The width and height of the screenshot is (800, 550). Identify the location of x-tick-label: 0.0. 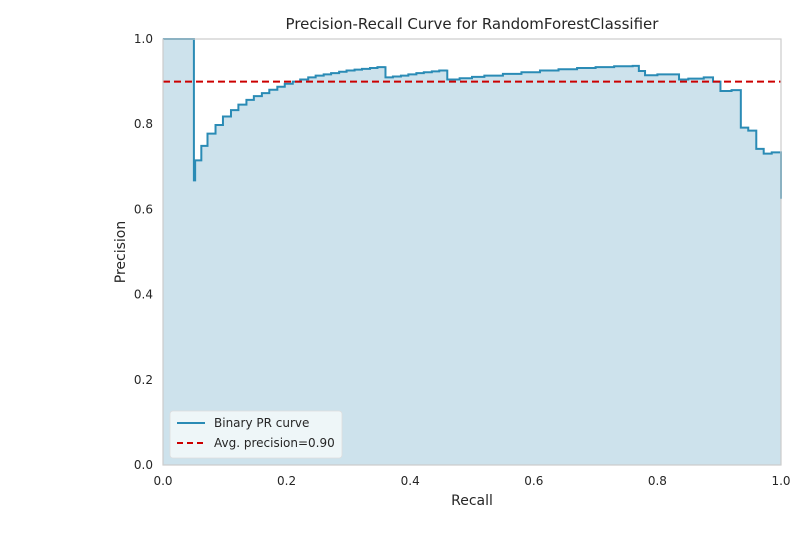
(162, 481).